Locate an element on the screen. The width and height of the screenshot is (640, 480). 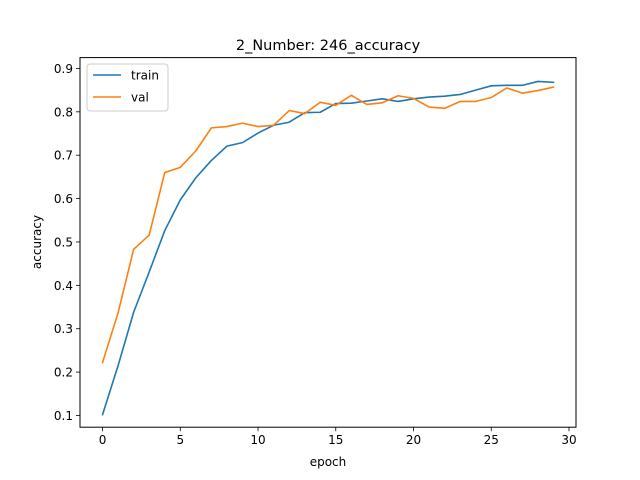
legend-label-val: val is located at coordinates (140, 98).